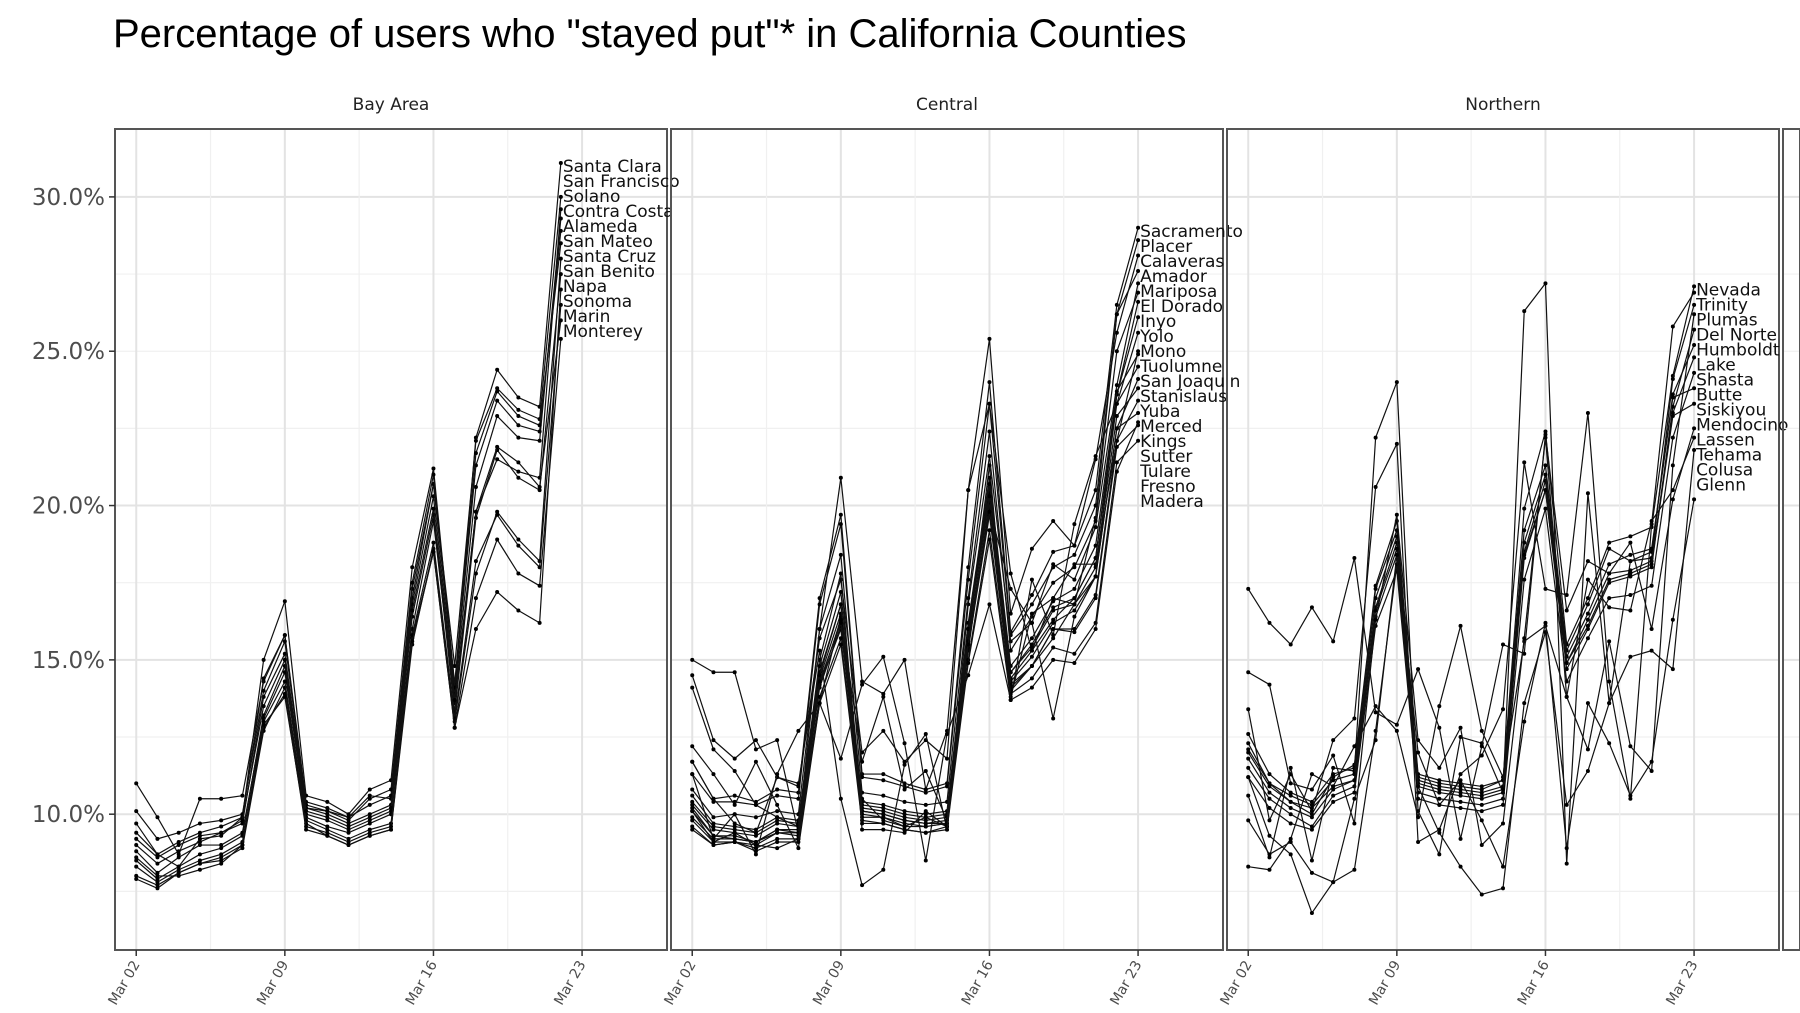 The image size is (1800, 1013). I want to click on series-end-label: Siskiyou, so click(1731, 410).